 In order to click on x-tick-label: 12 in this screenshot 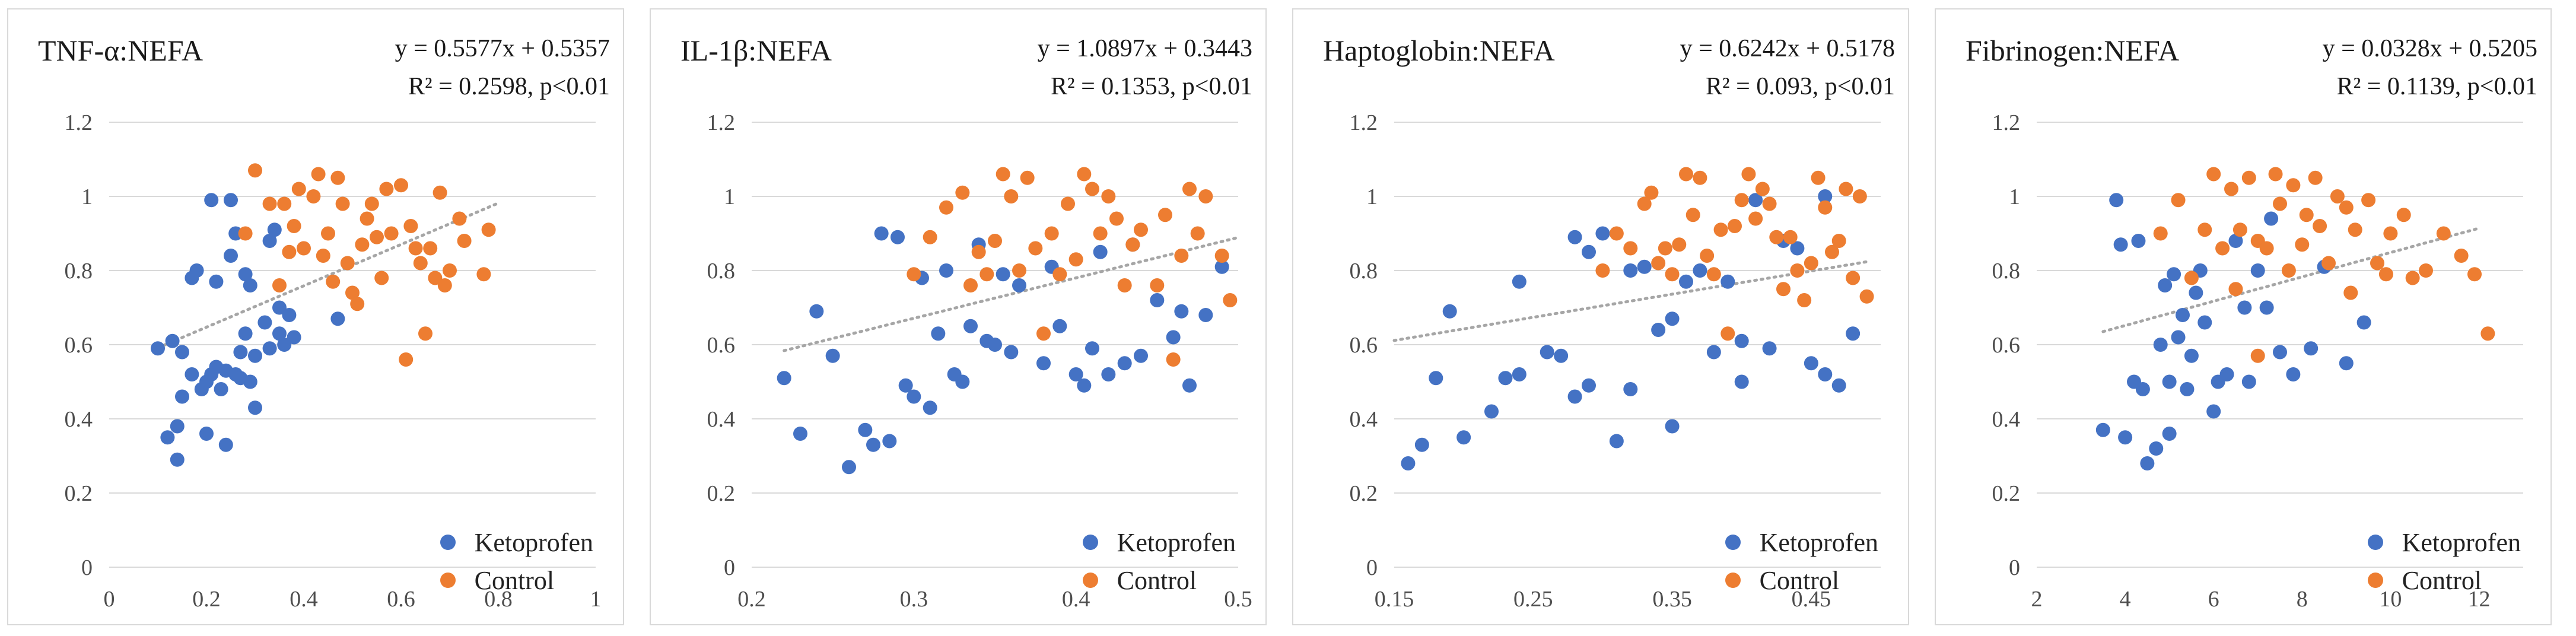, I will do `click(2478, 599)`.